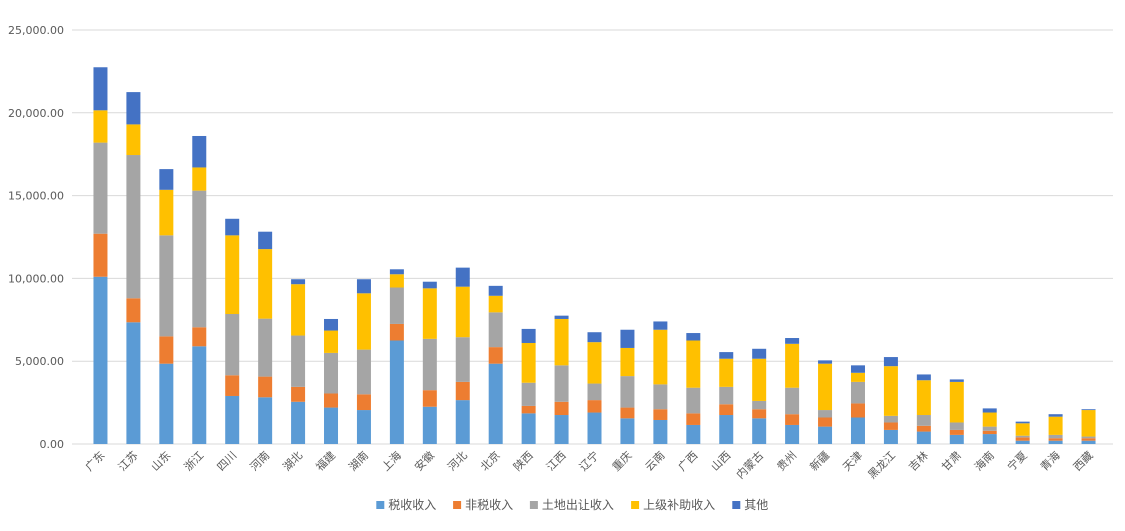  What do you see at coordinates (457, 461) in the screenshot?
I see `x-tick-label: 河北` at bounding box center [457, 461].